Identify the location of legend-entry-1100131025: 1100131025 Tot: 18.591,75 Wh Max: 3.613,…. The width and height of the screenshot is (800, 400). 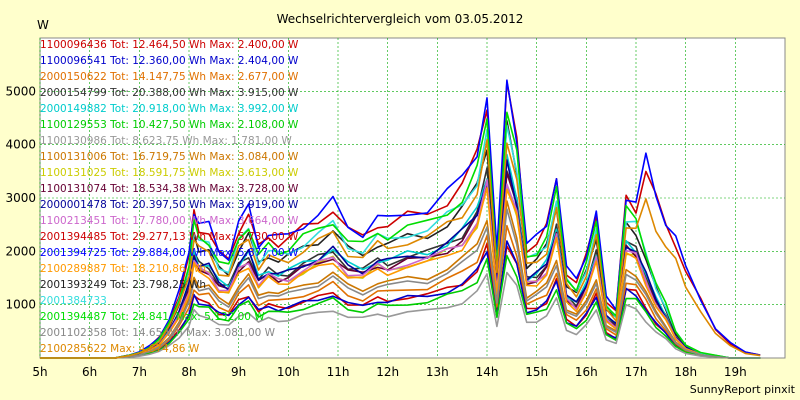
(169, 173).